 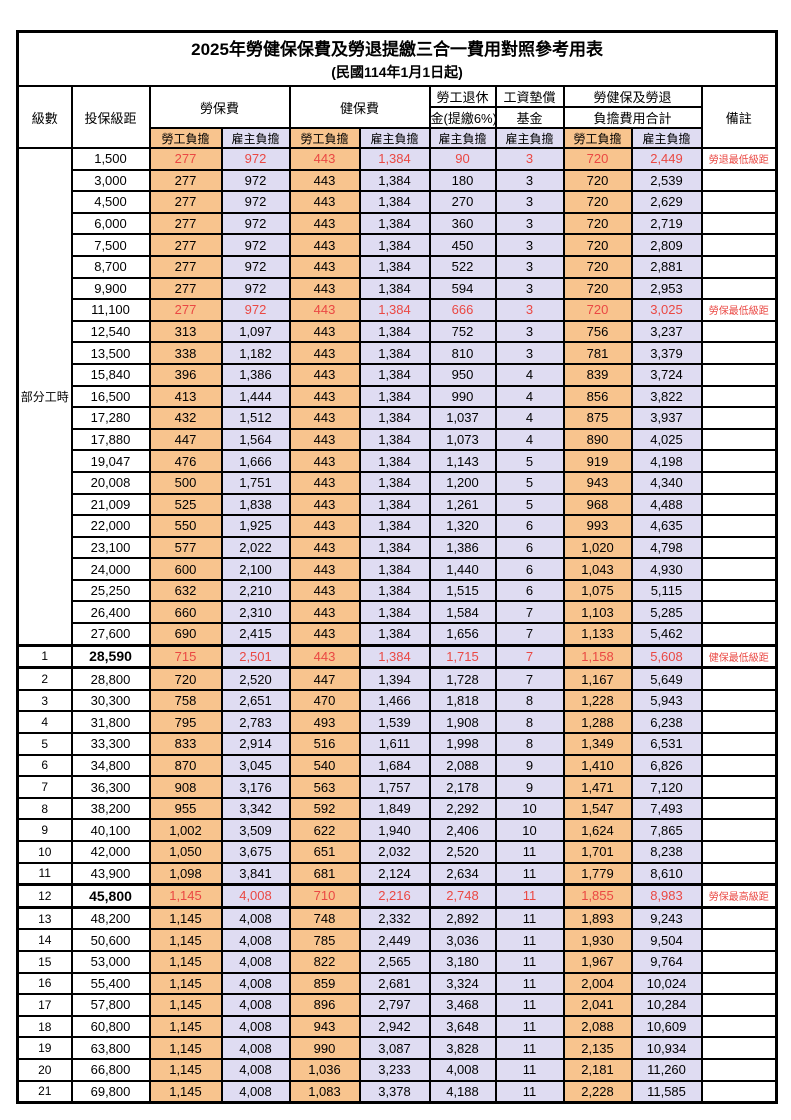 What do you see at coordinates (255, 634) in the screenshot?
I see `value-cell: 2,415` at bounding box center [255, 634].